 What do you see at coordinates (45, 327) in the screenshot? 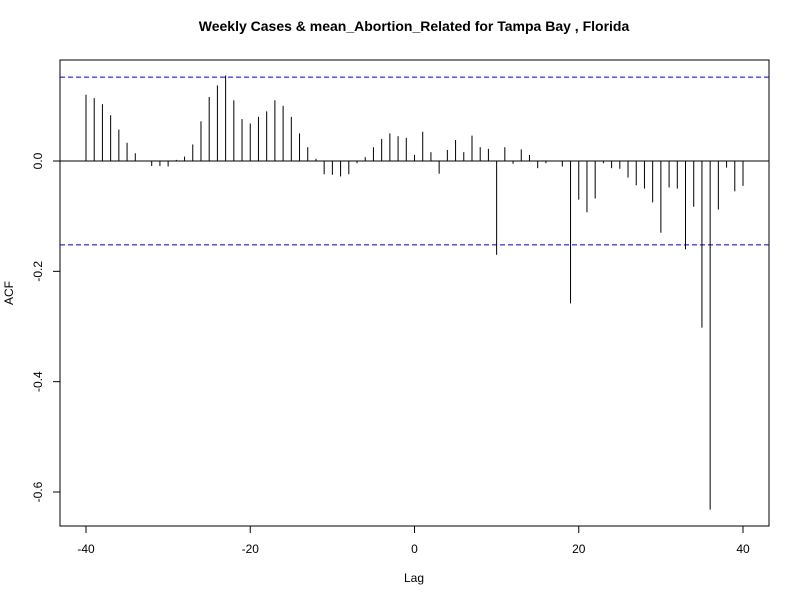
I see `y-axis: 0.0 -0.2 -0.4 -0.6` at bounding box center [45, 327].